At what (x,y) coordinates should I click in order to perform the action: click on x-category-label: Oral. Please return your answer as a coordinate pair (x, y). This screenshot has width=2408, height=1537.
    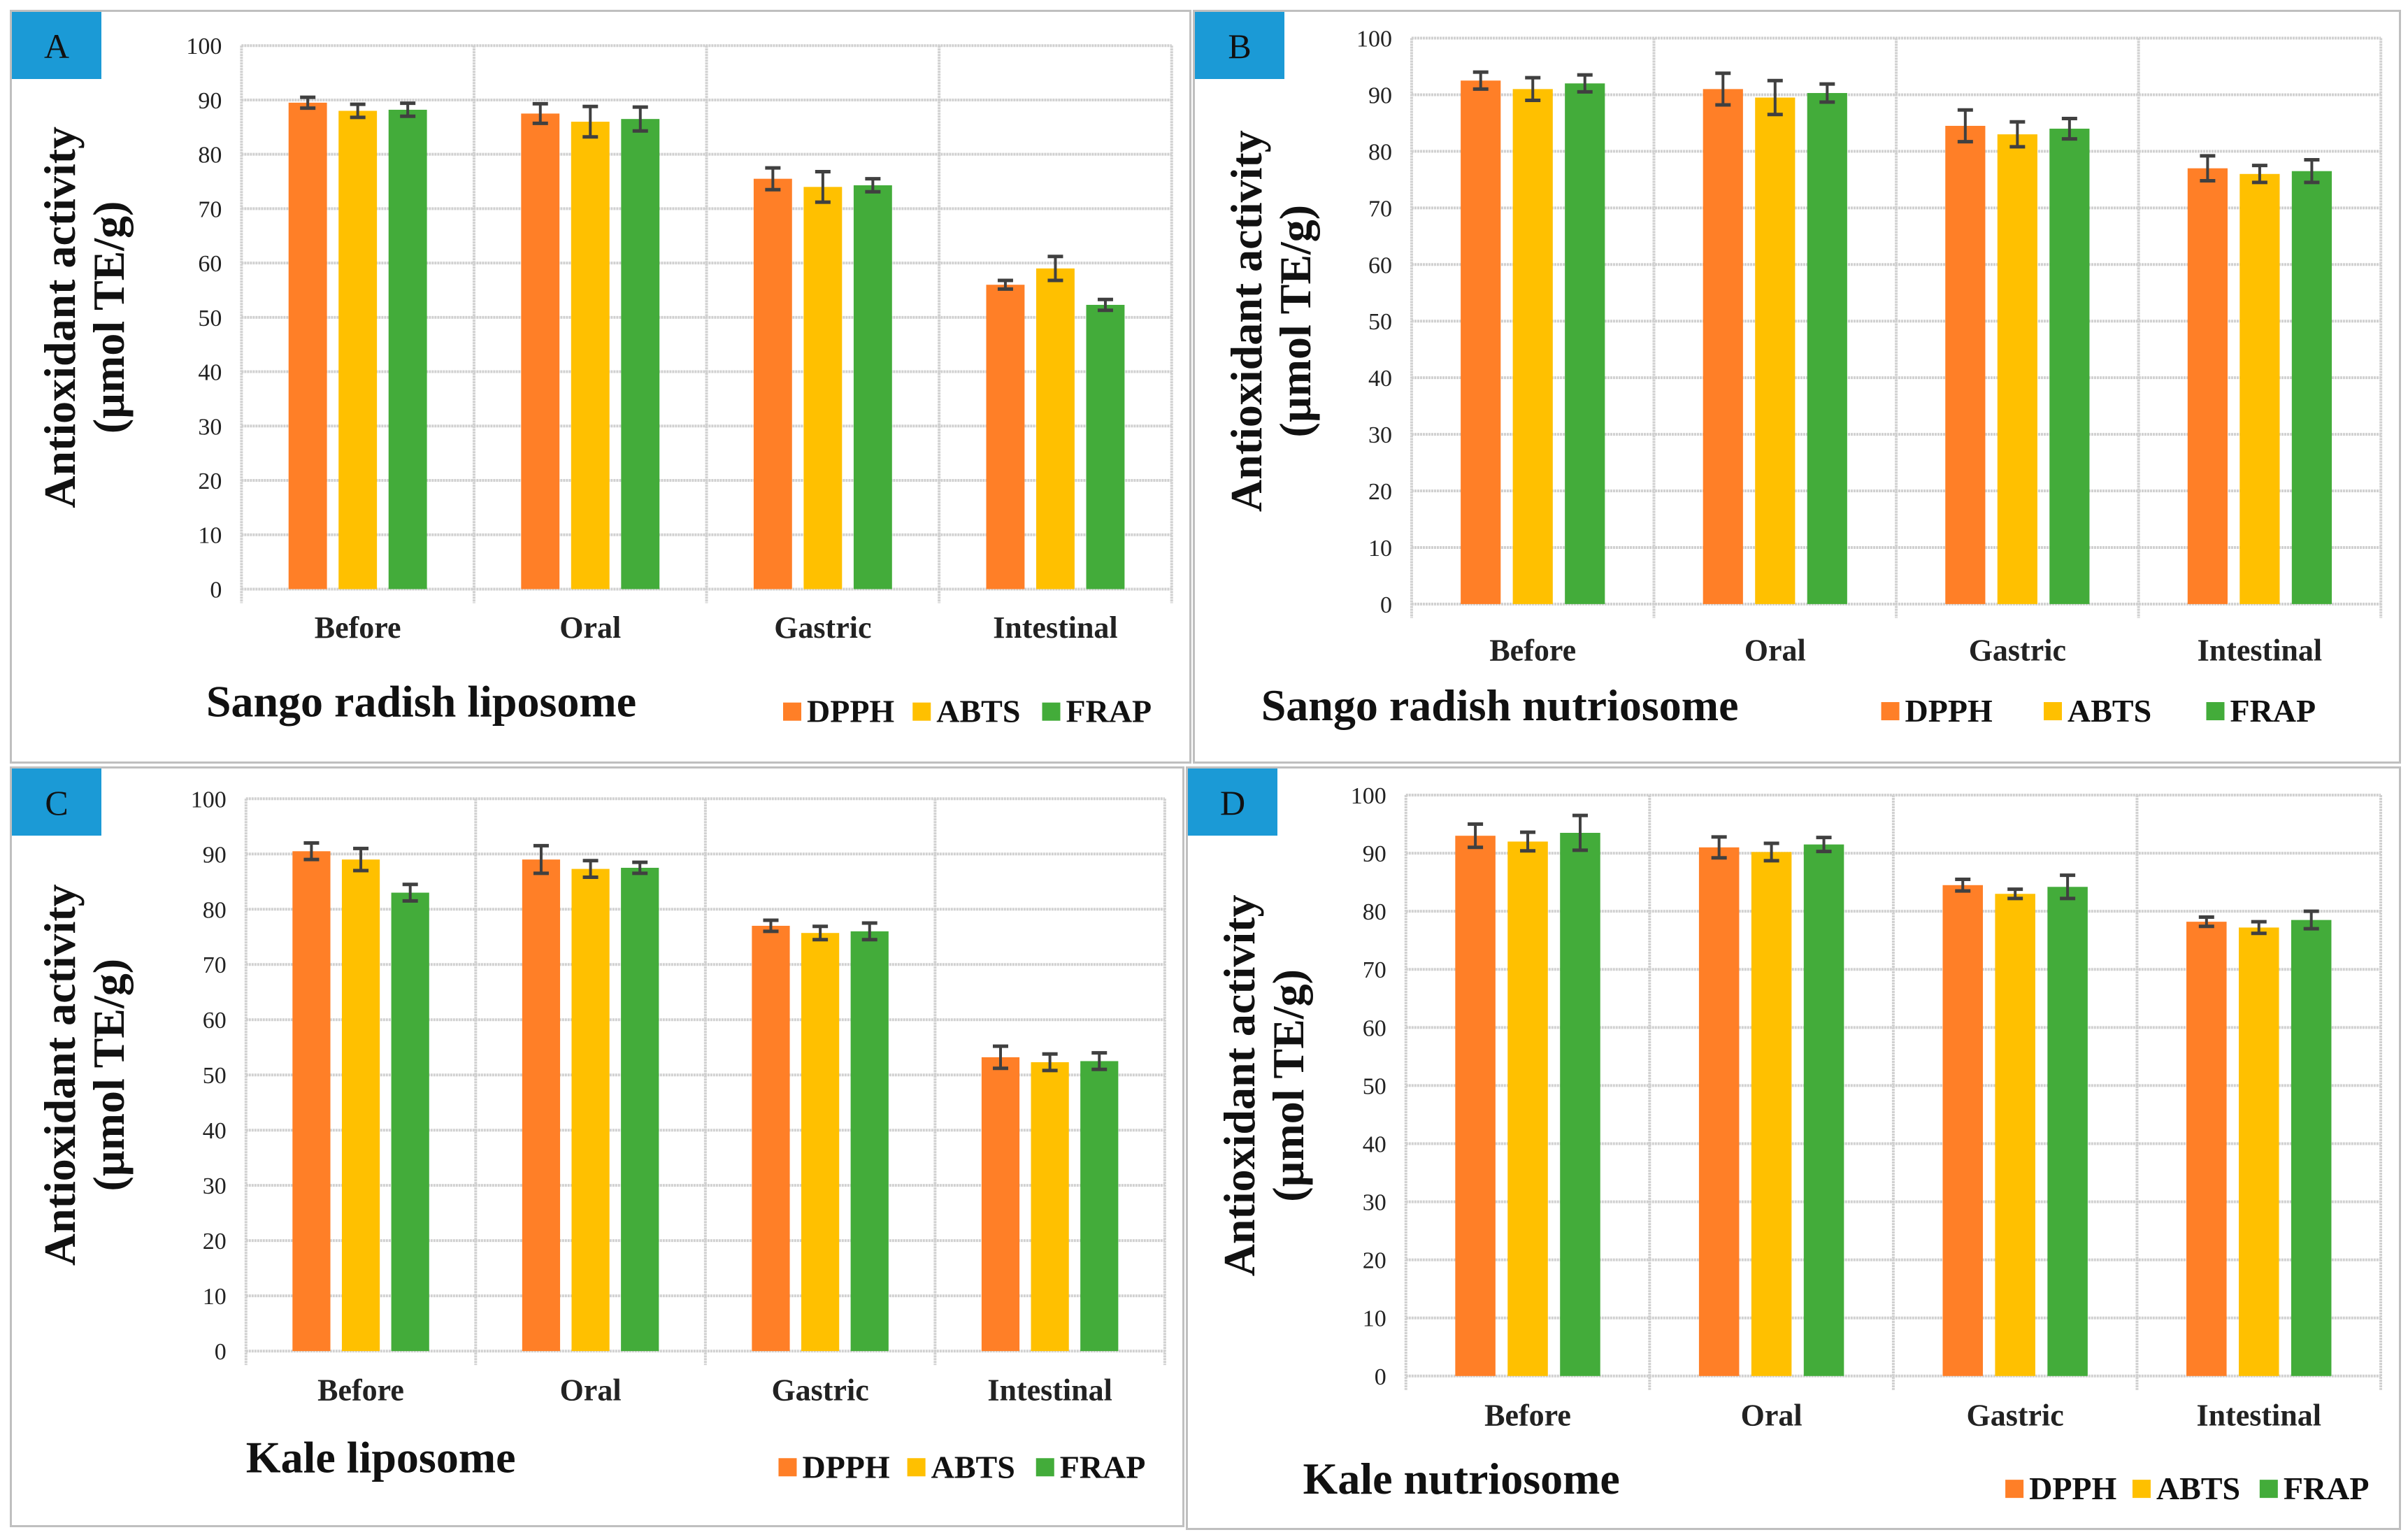
    Looking at the image, I should click on (590, 627).